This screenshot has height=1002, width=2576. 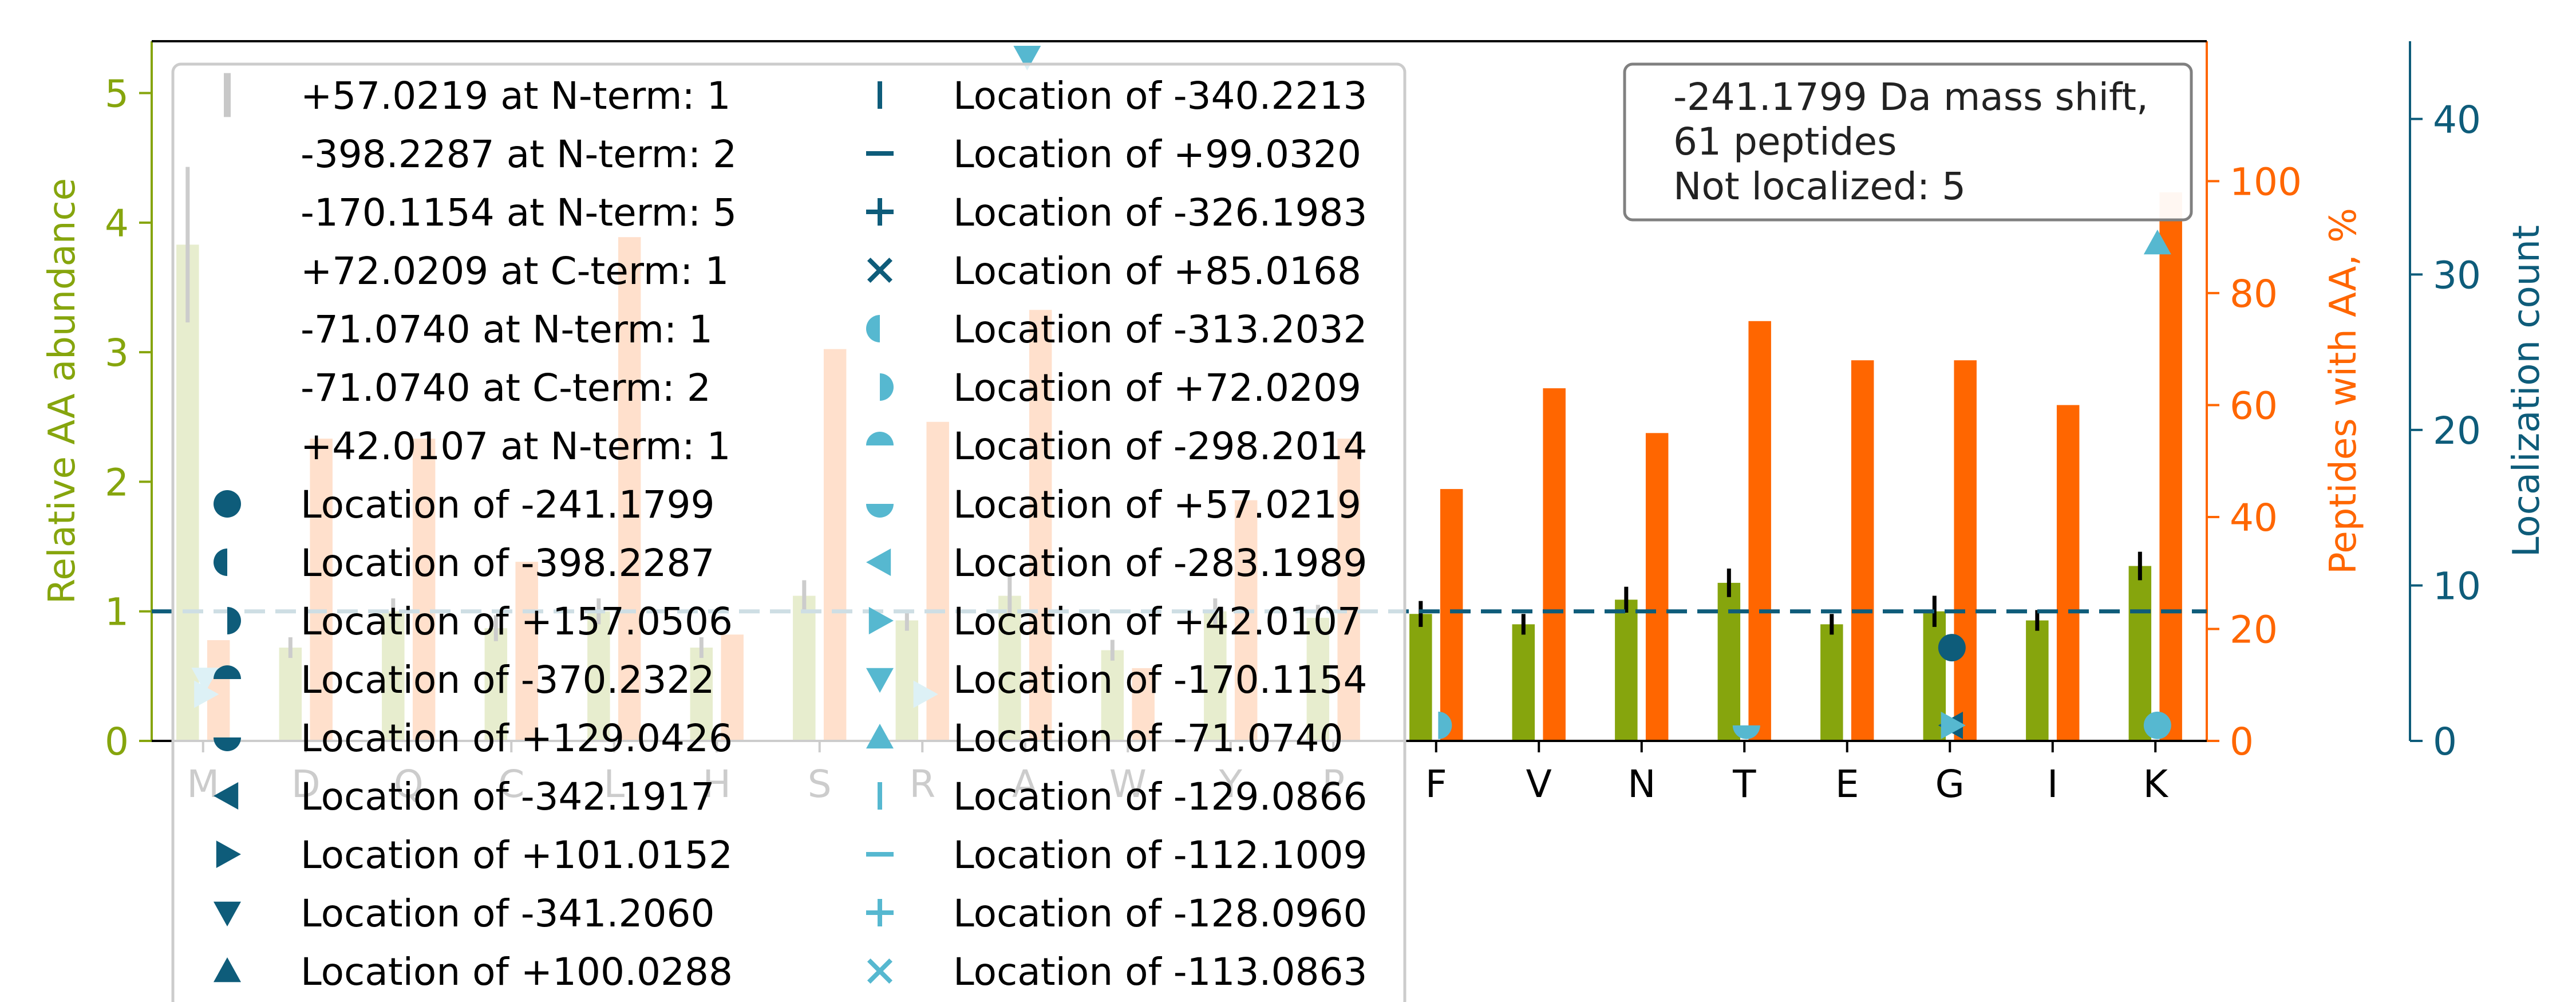 I want to click on legend-entry-label: Location of +42.0107, so click(x=1157, y=622).